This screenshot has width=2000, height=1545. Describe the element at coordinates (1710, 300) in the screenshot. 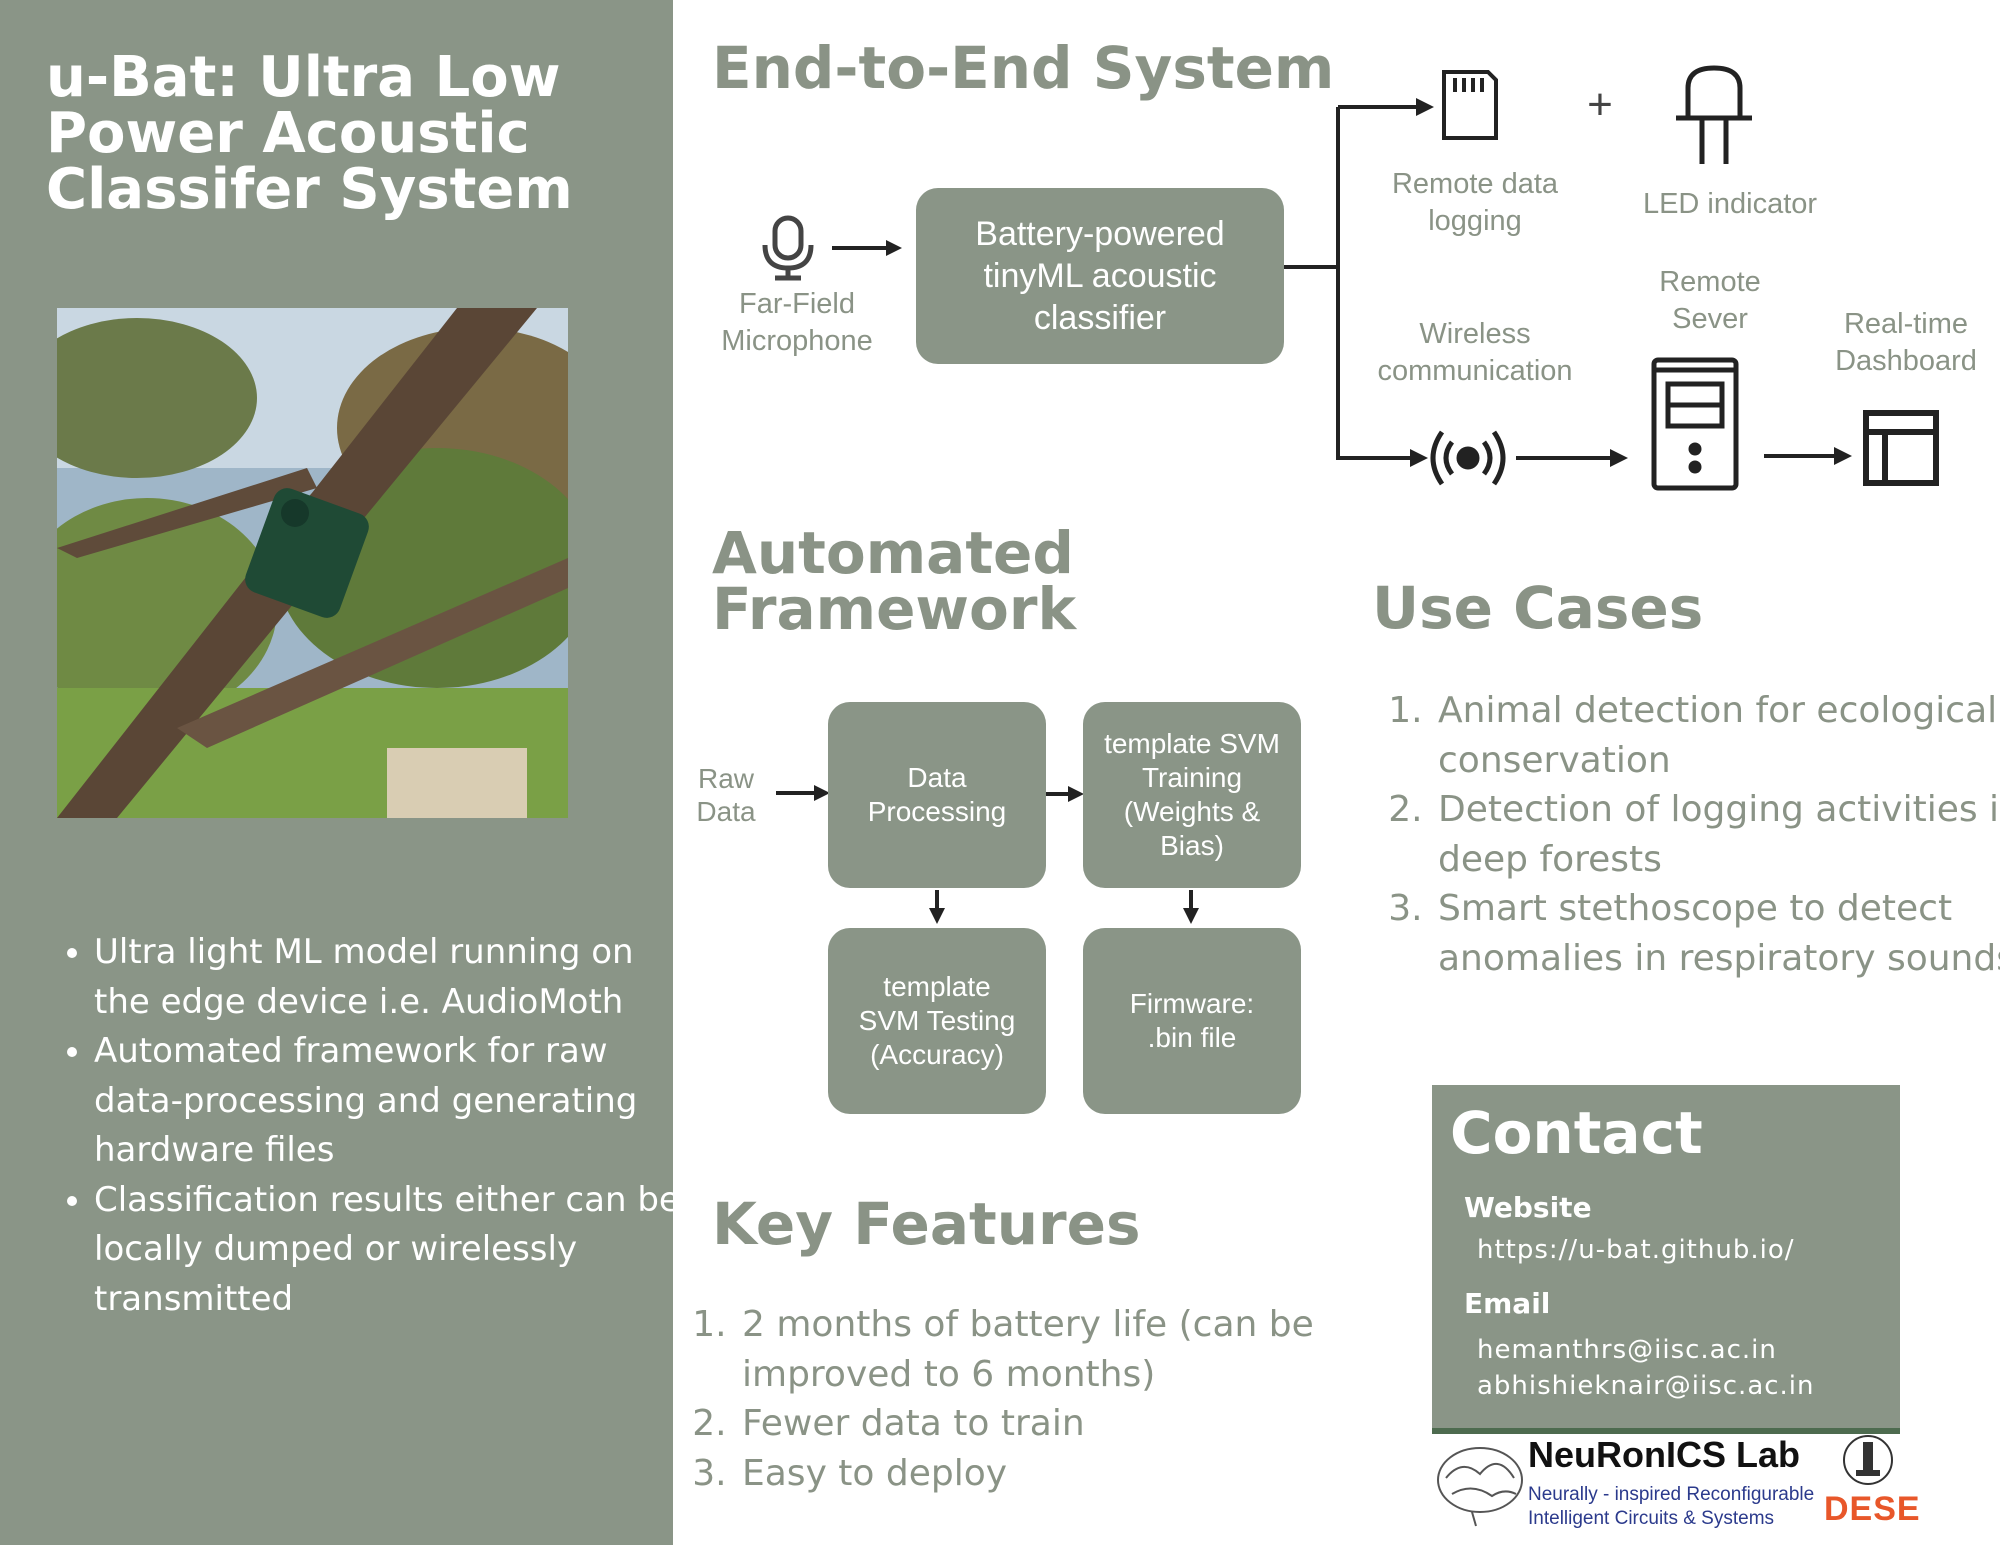

I see `server-label: Remote Sever` at that location.